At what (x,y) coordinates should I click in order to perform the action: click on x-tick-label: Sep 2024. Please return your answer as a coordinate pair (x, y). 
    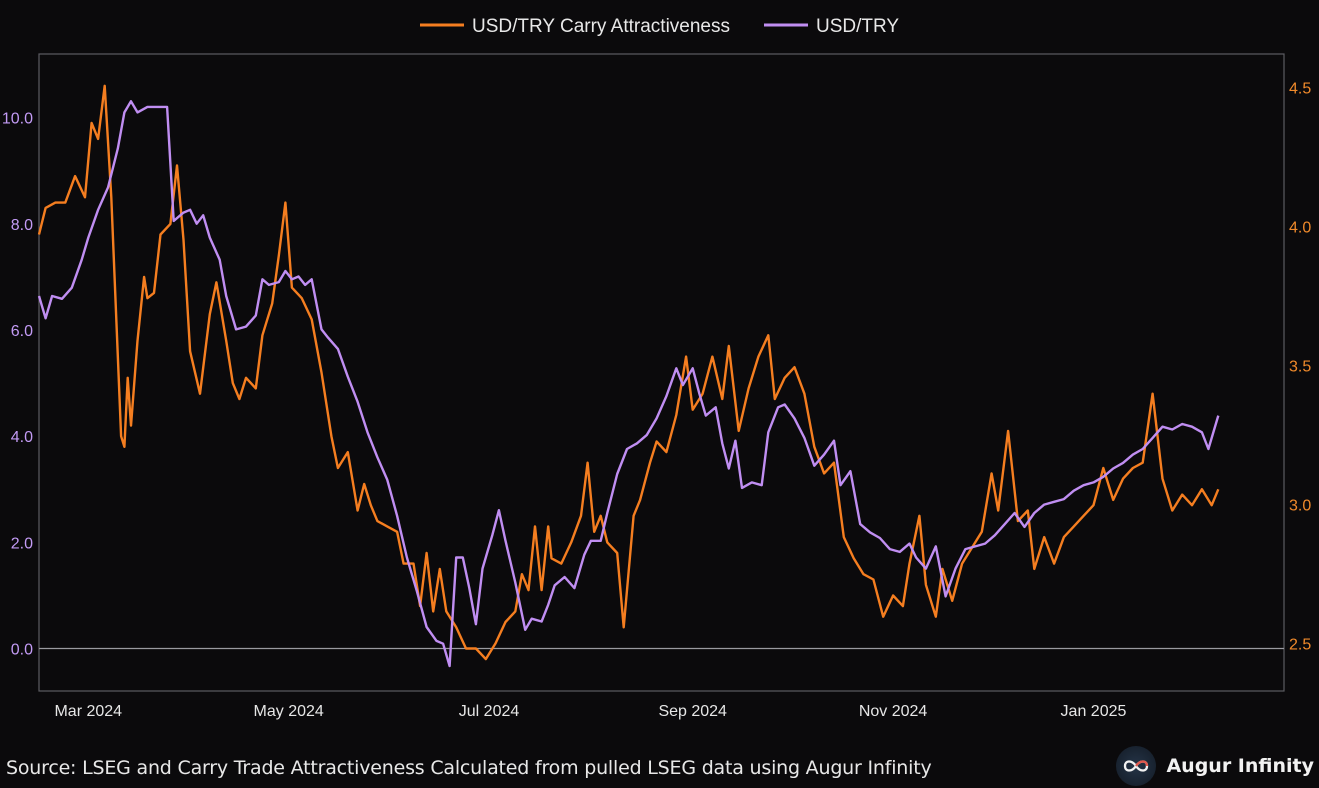
    Looking at the image, I should click on (692, 711).